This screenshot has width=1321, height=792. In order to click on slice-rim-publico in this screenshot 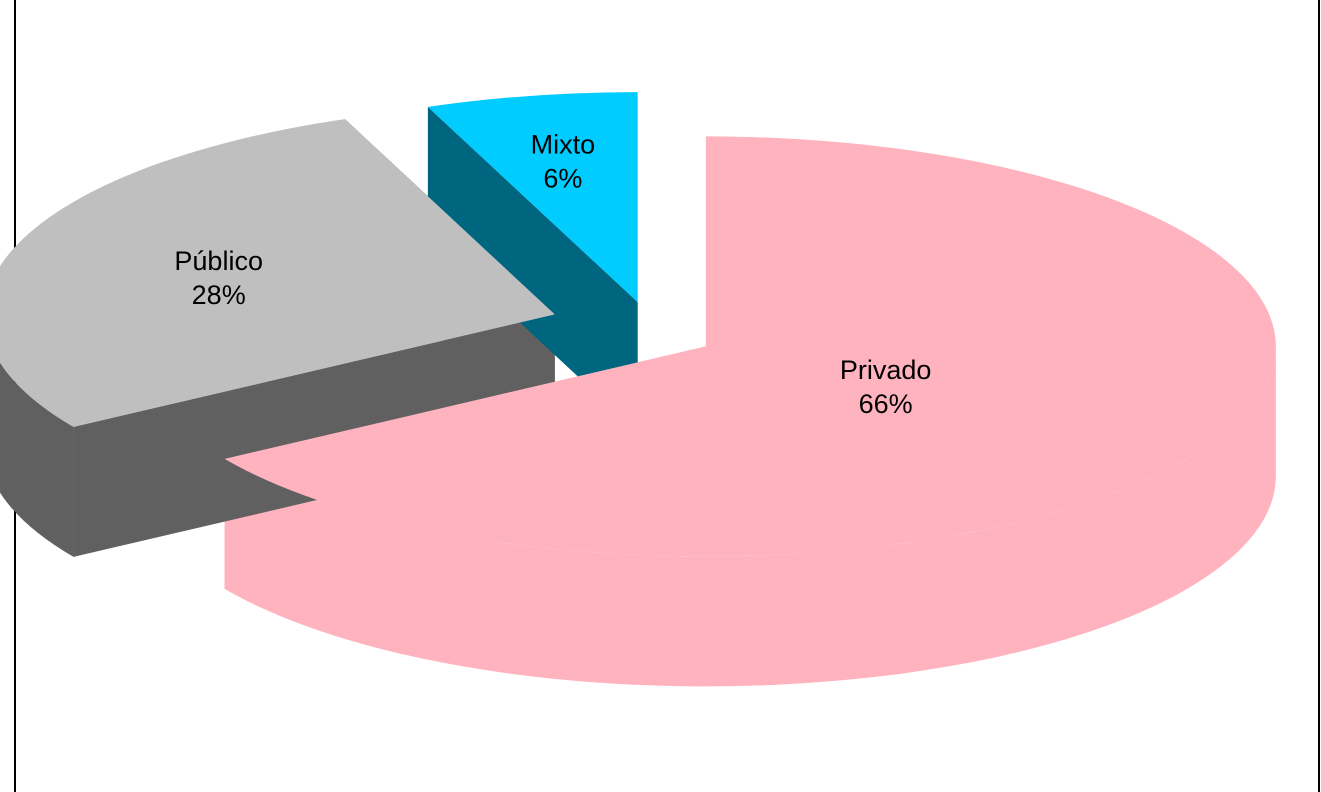, I will do `click(37, 459)`.